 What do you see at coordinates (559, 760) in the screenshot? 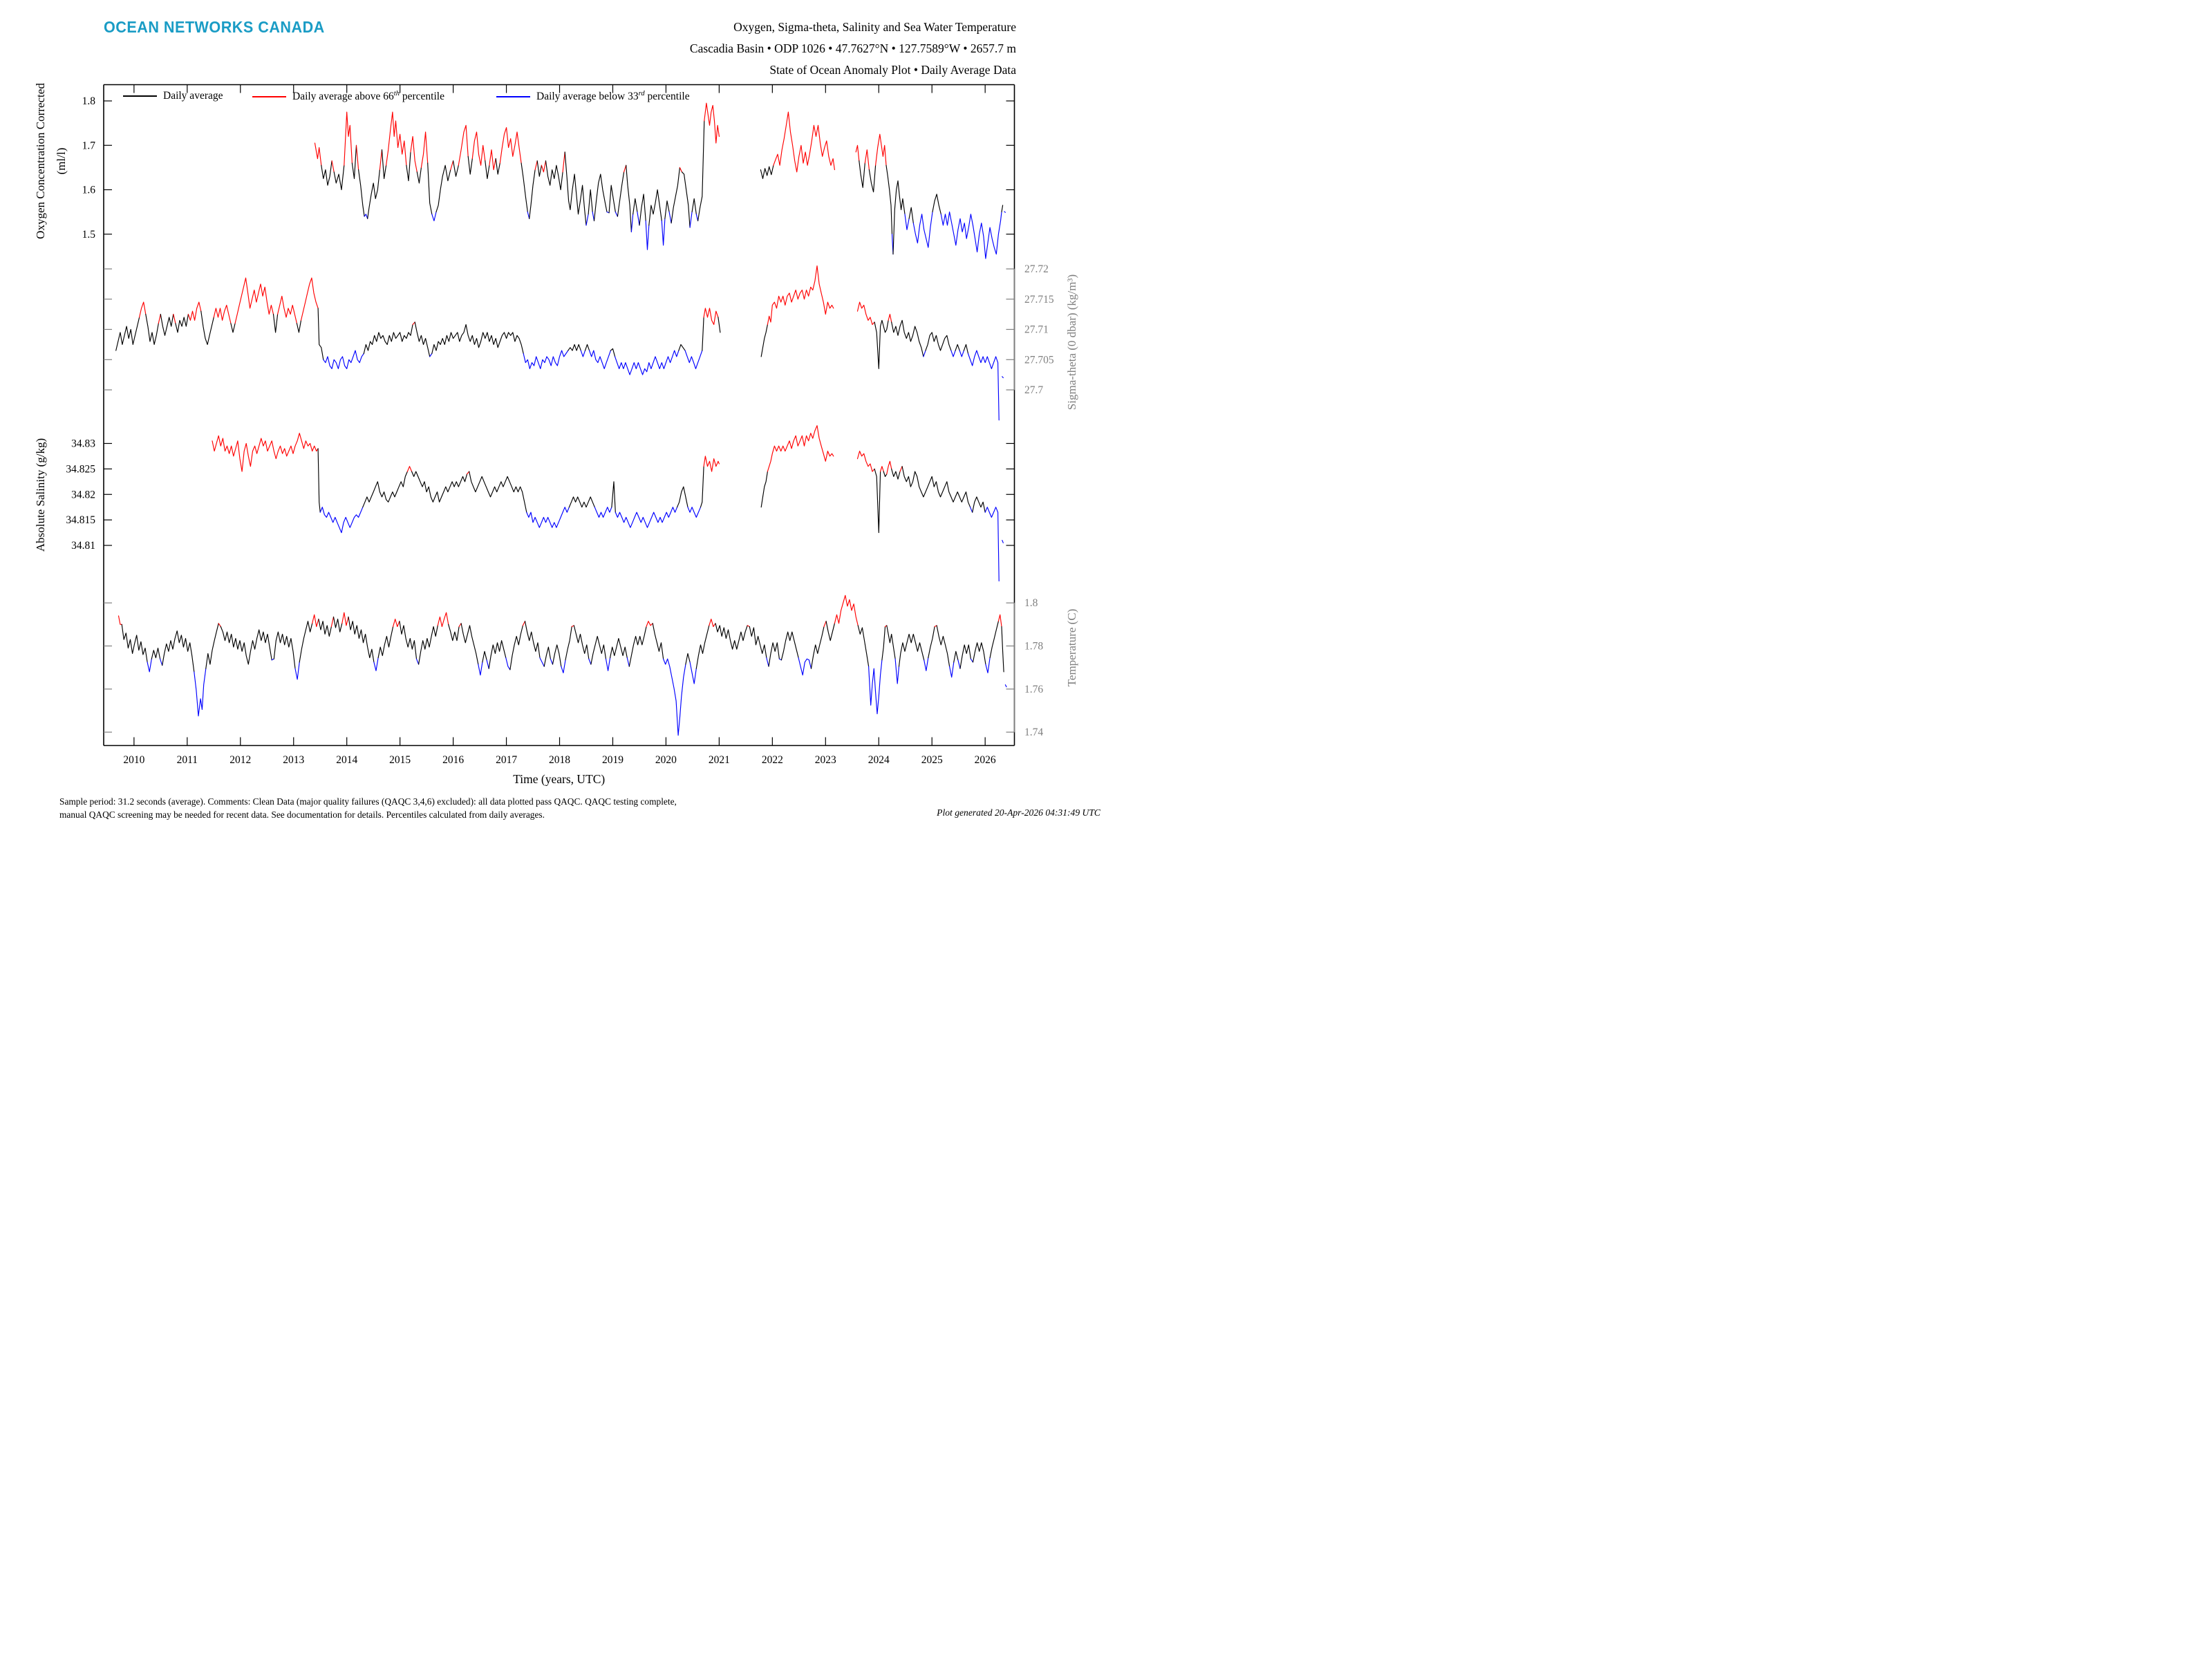
I see `x-tick-label: 2018` at bounding box center [559, 760].